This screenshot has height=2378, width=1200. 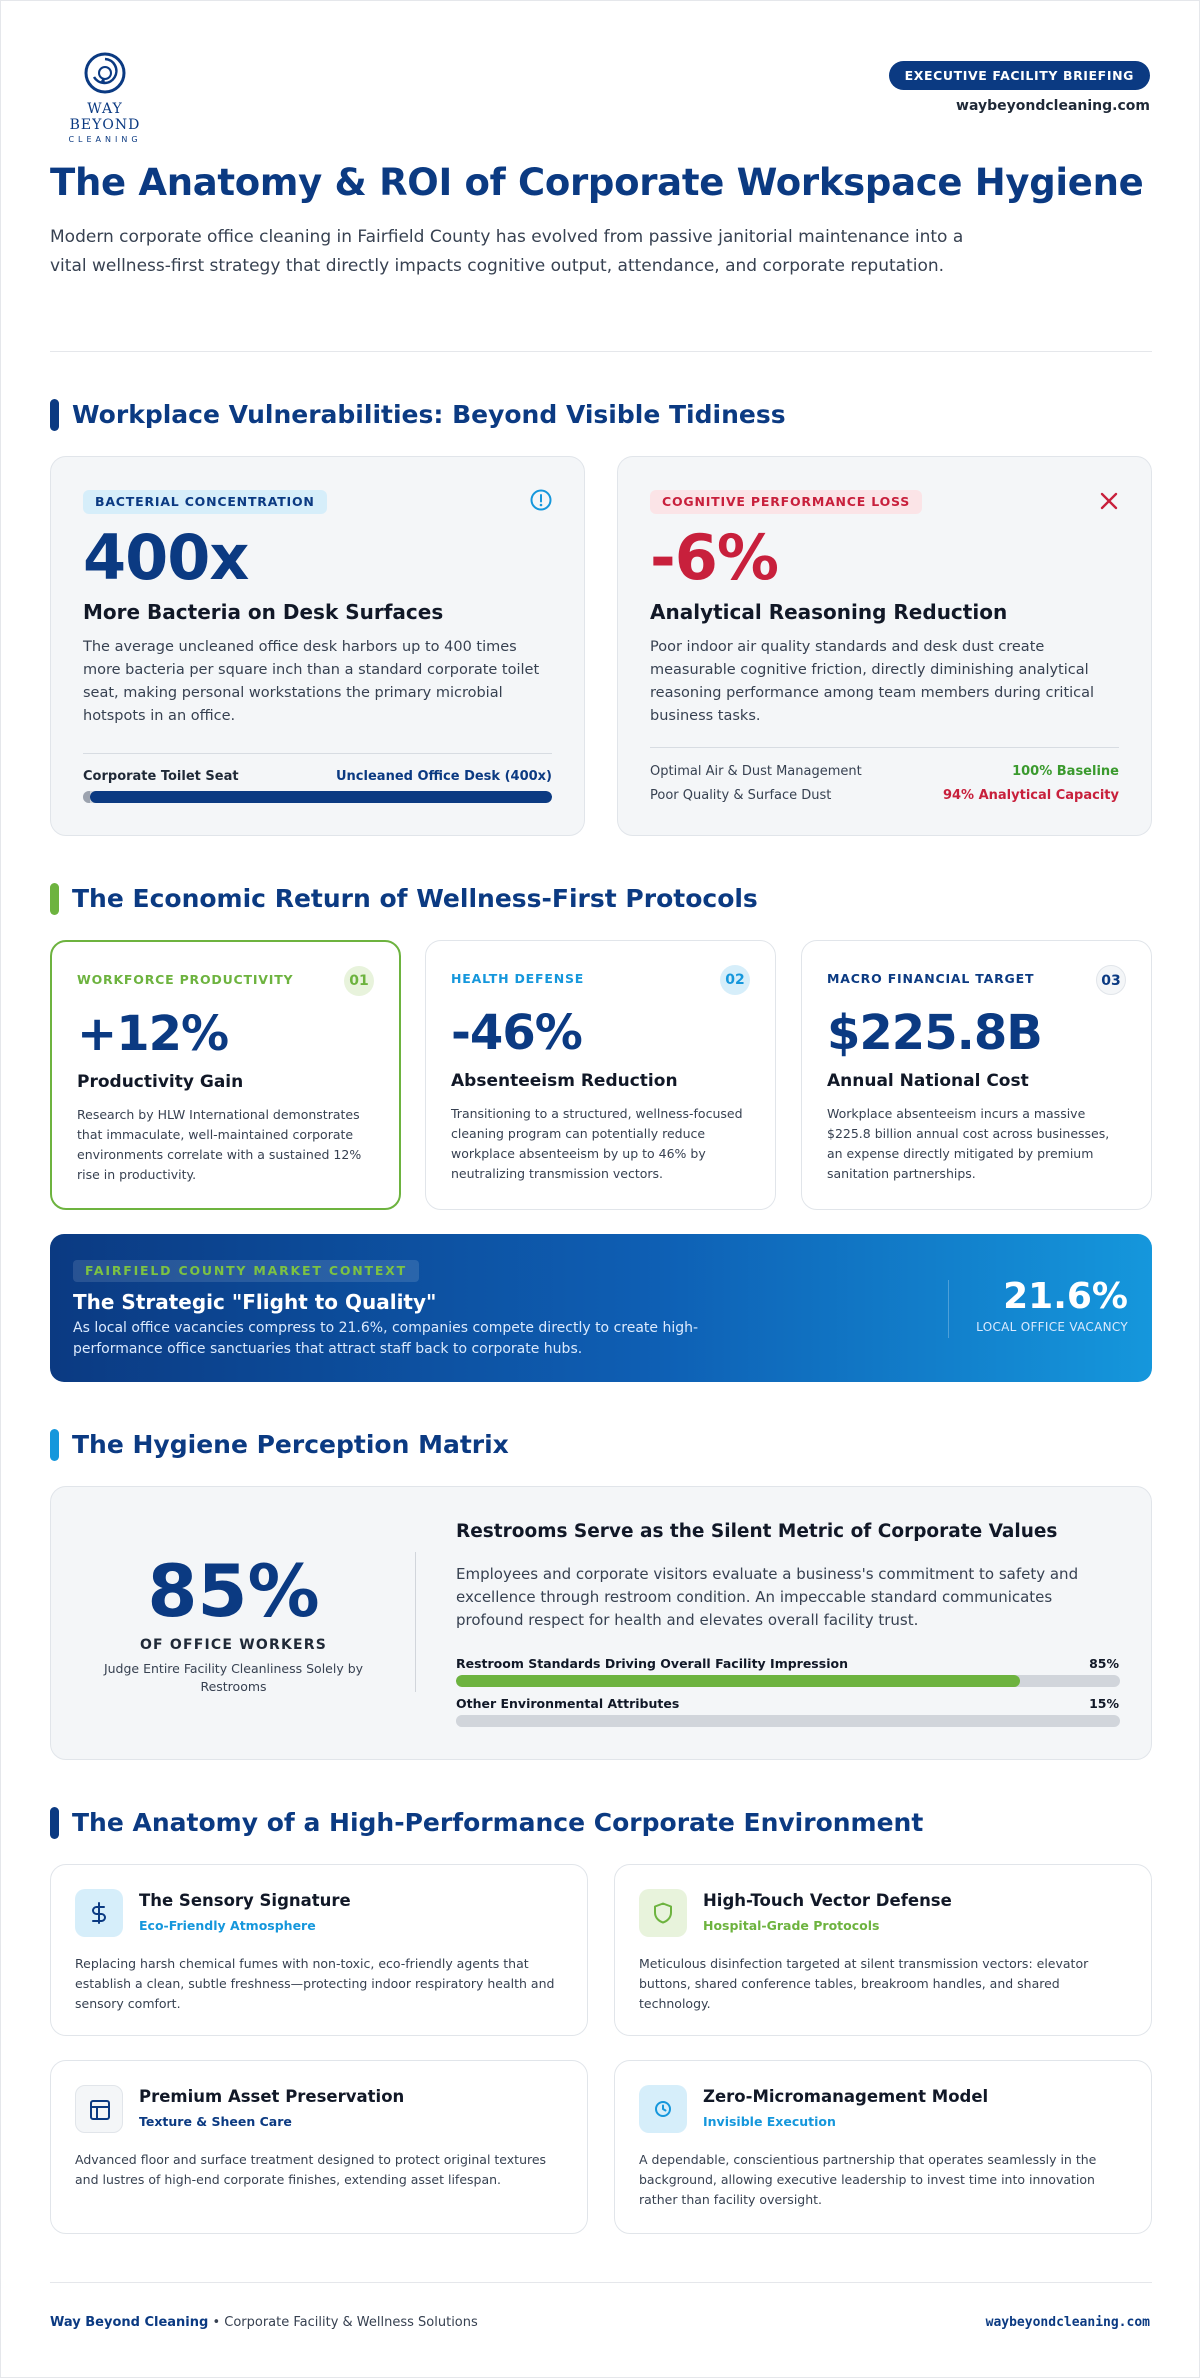 What do you see at coordinates (1053, 106) in the screenshot?
I see `header-site-link: waybeyondcleaning.com` at bounding box center [1053, 106].